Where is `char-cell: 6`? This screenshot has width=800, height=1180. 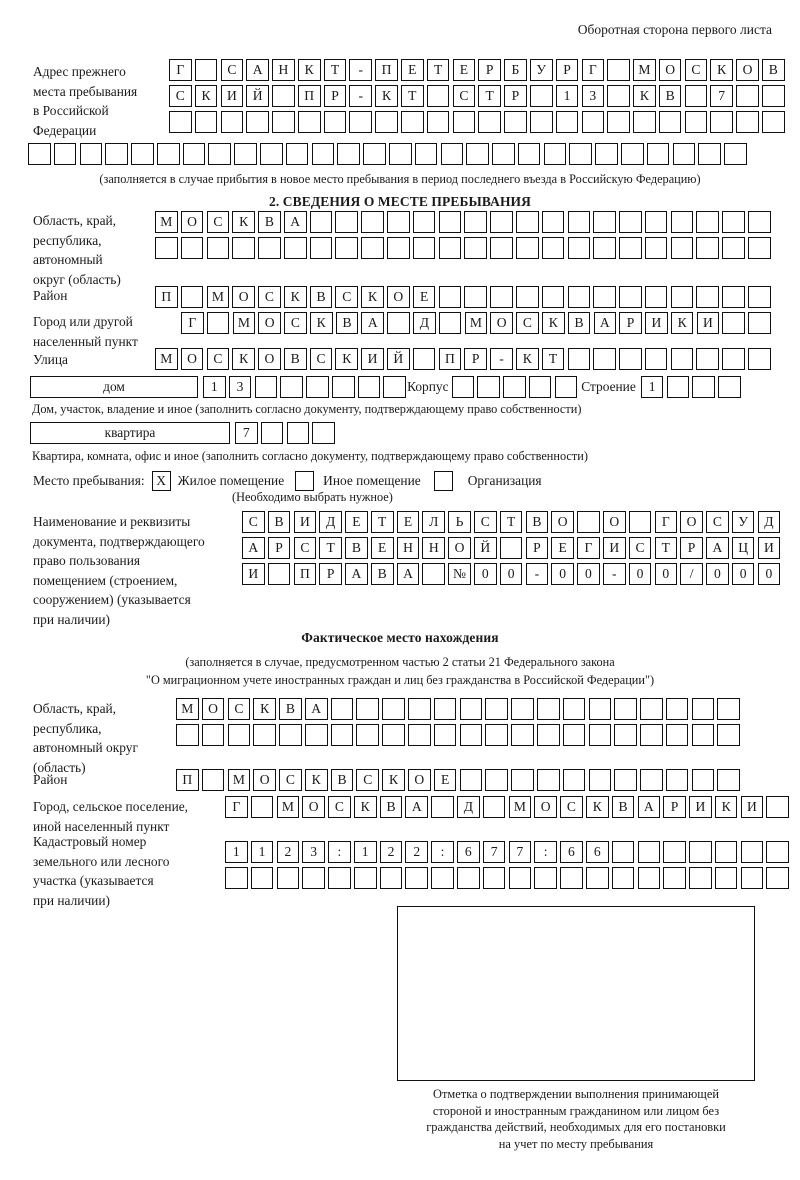 char-cell: 6 is located at coordinates (571, 852).